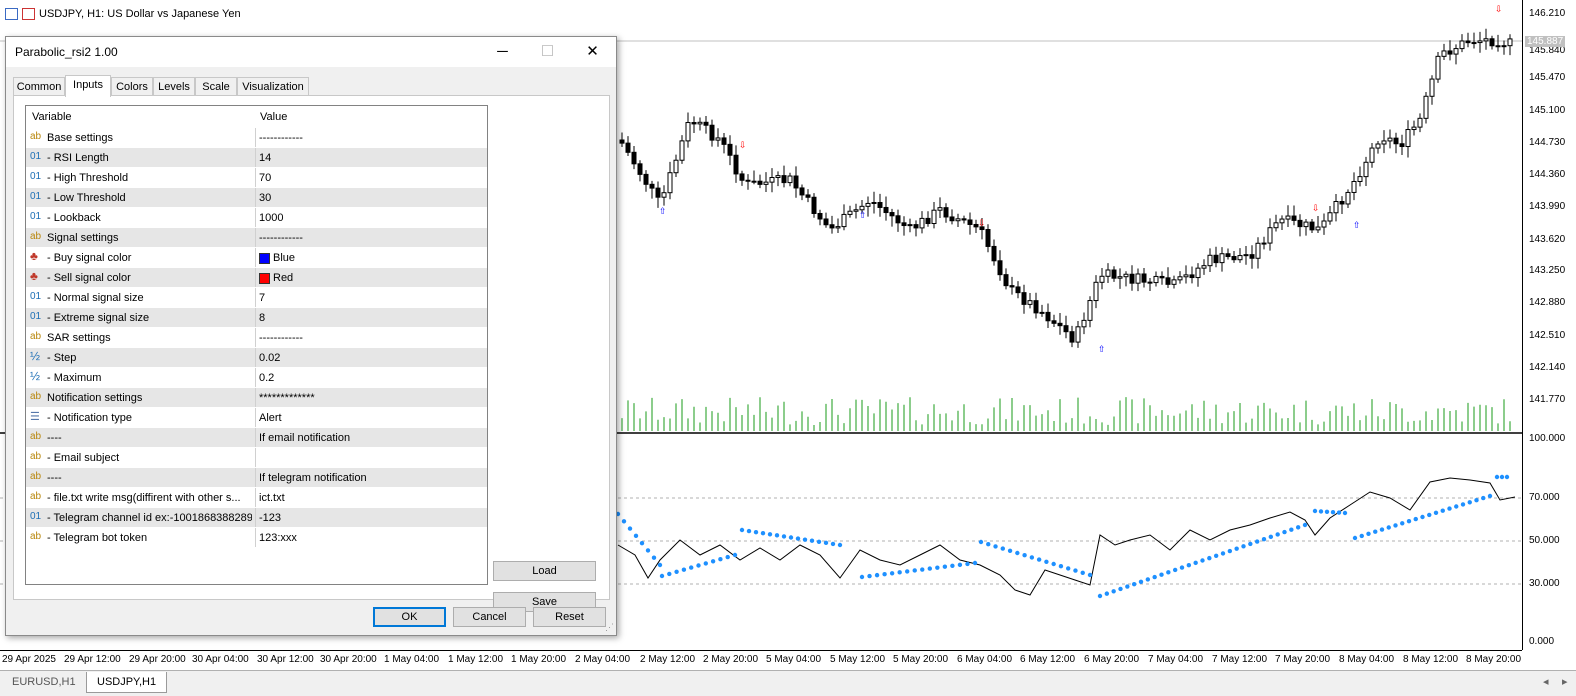 This screenshot has width=1576, height=696. What do you see at coordinates (278, 538) in the screenshot?
I see `value-cell: 123:xxx` at bounding box center [278, 538].